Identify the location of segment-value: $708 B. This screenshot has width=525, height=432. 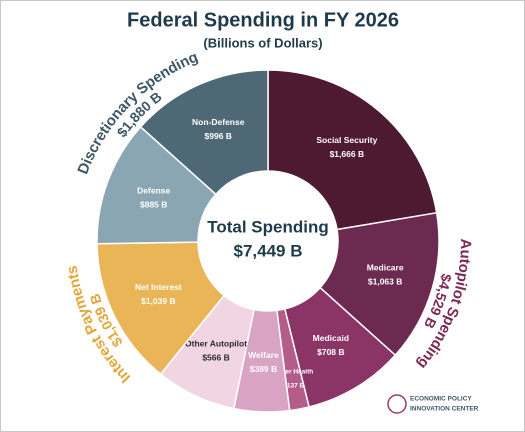
(330, 352).